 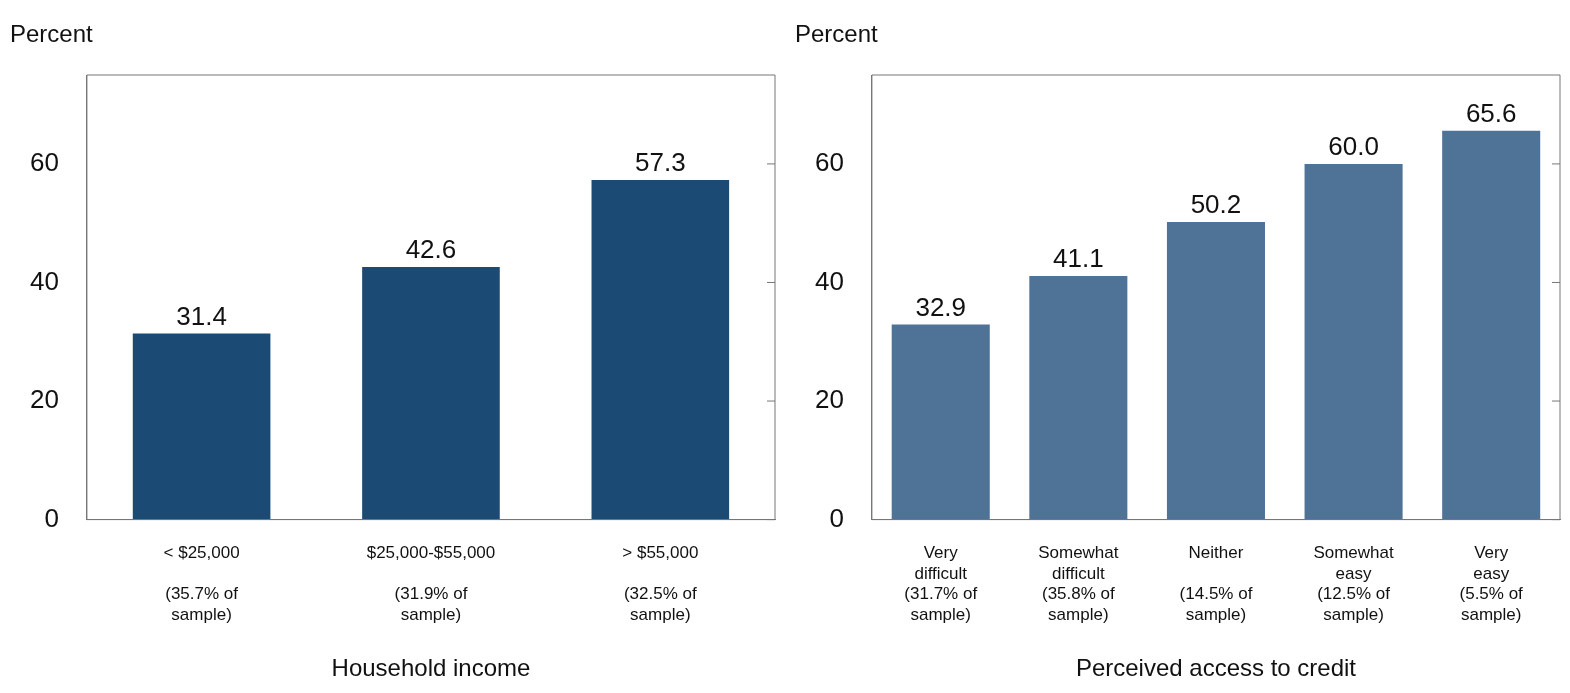 What do you see at coordinates (660, 162) in the screenshot?
I see `data-label: 57.3` at bounding box center [660, 162].